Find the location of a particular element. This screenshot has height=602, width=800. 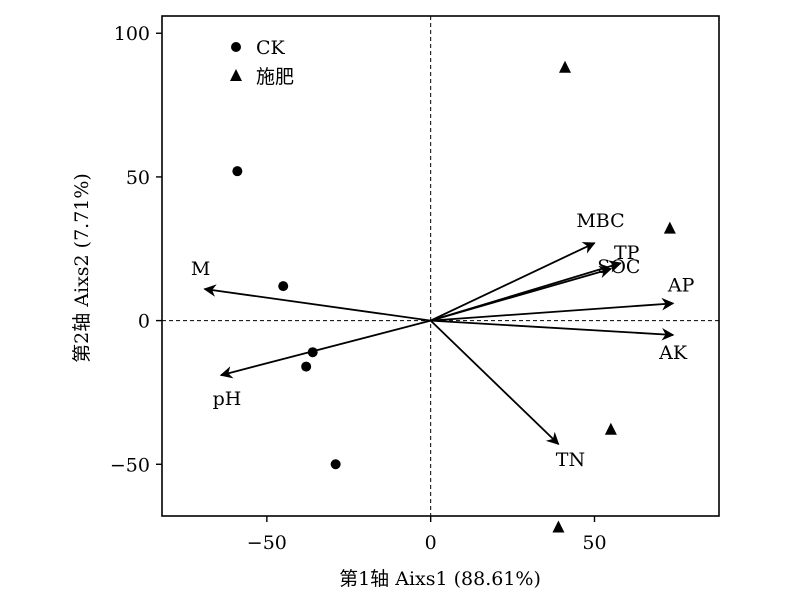

vector-arrow-m is located at coordinates (317, 303).